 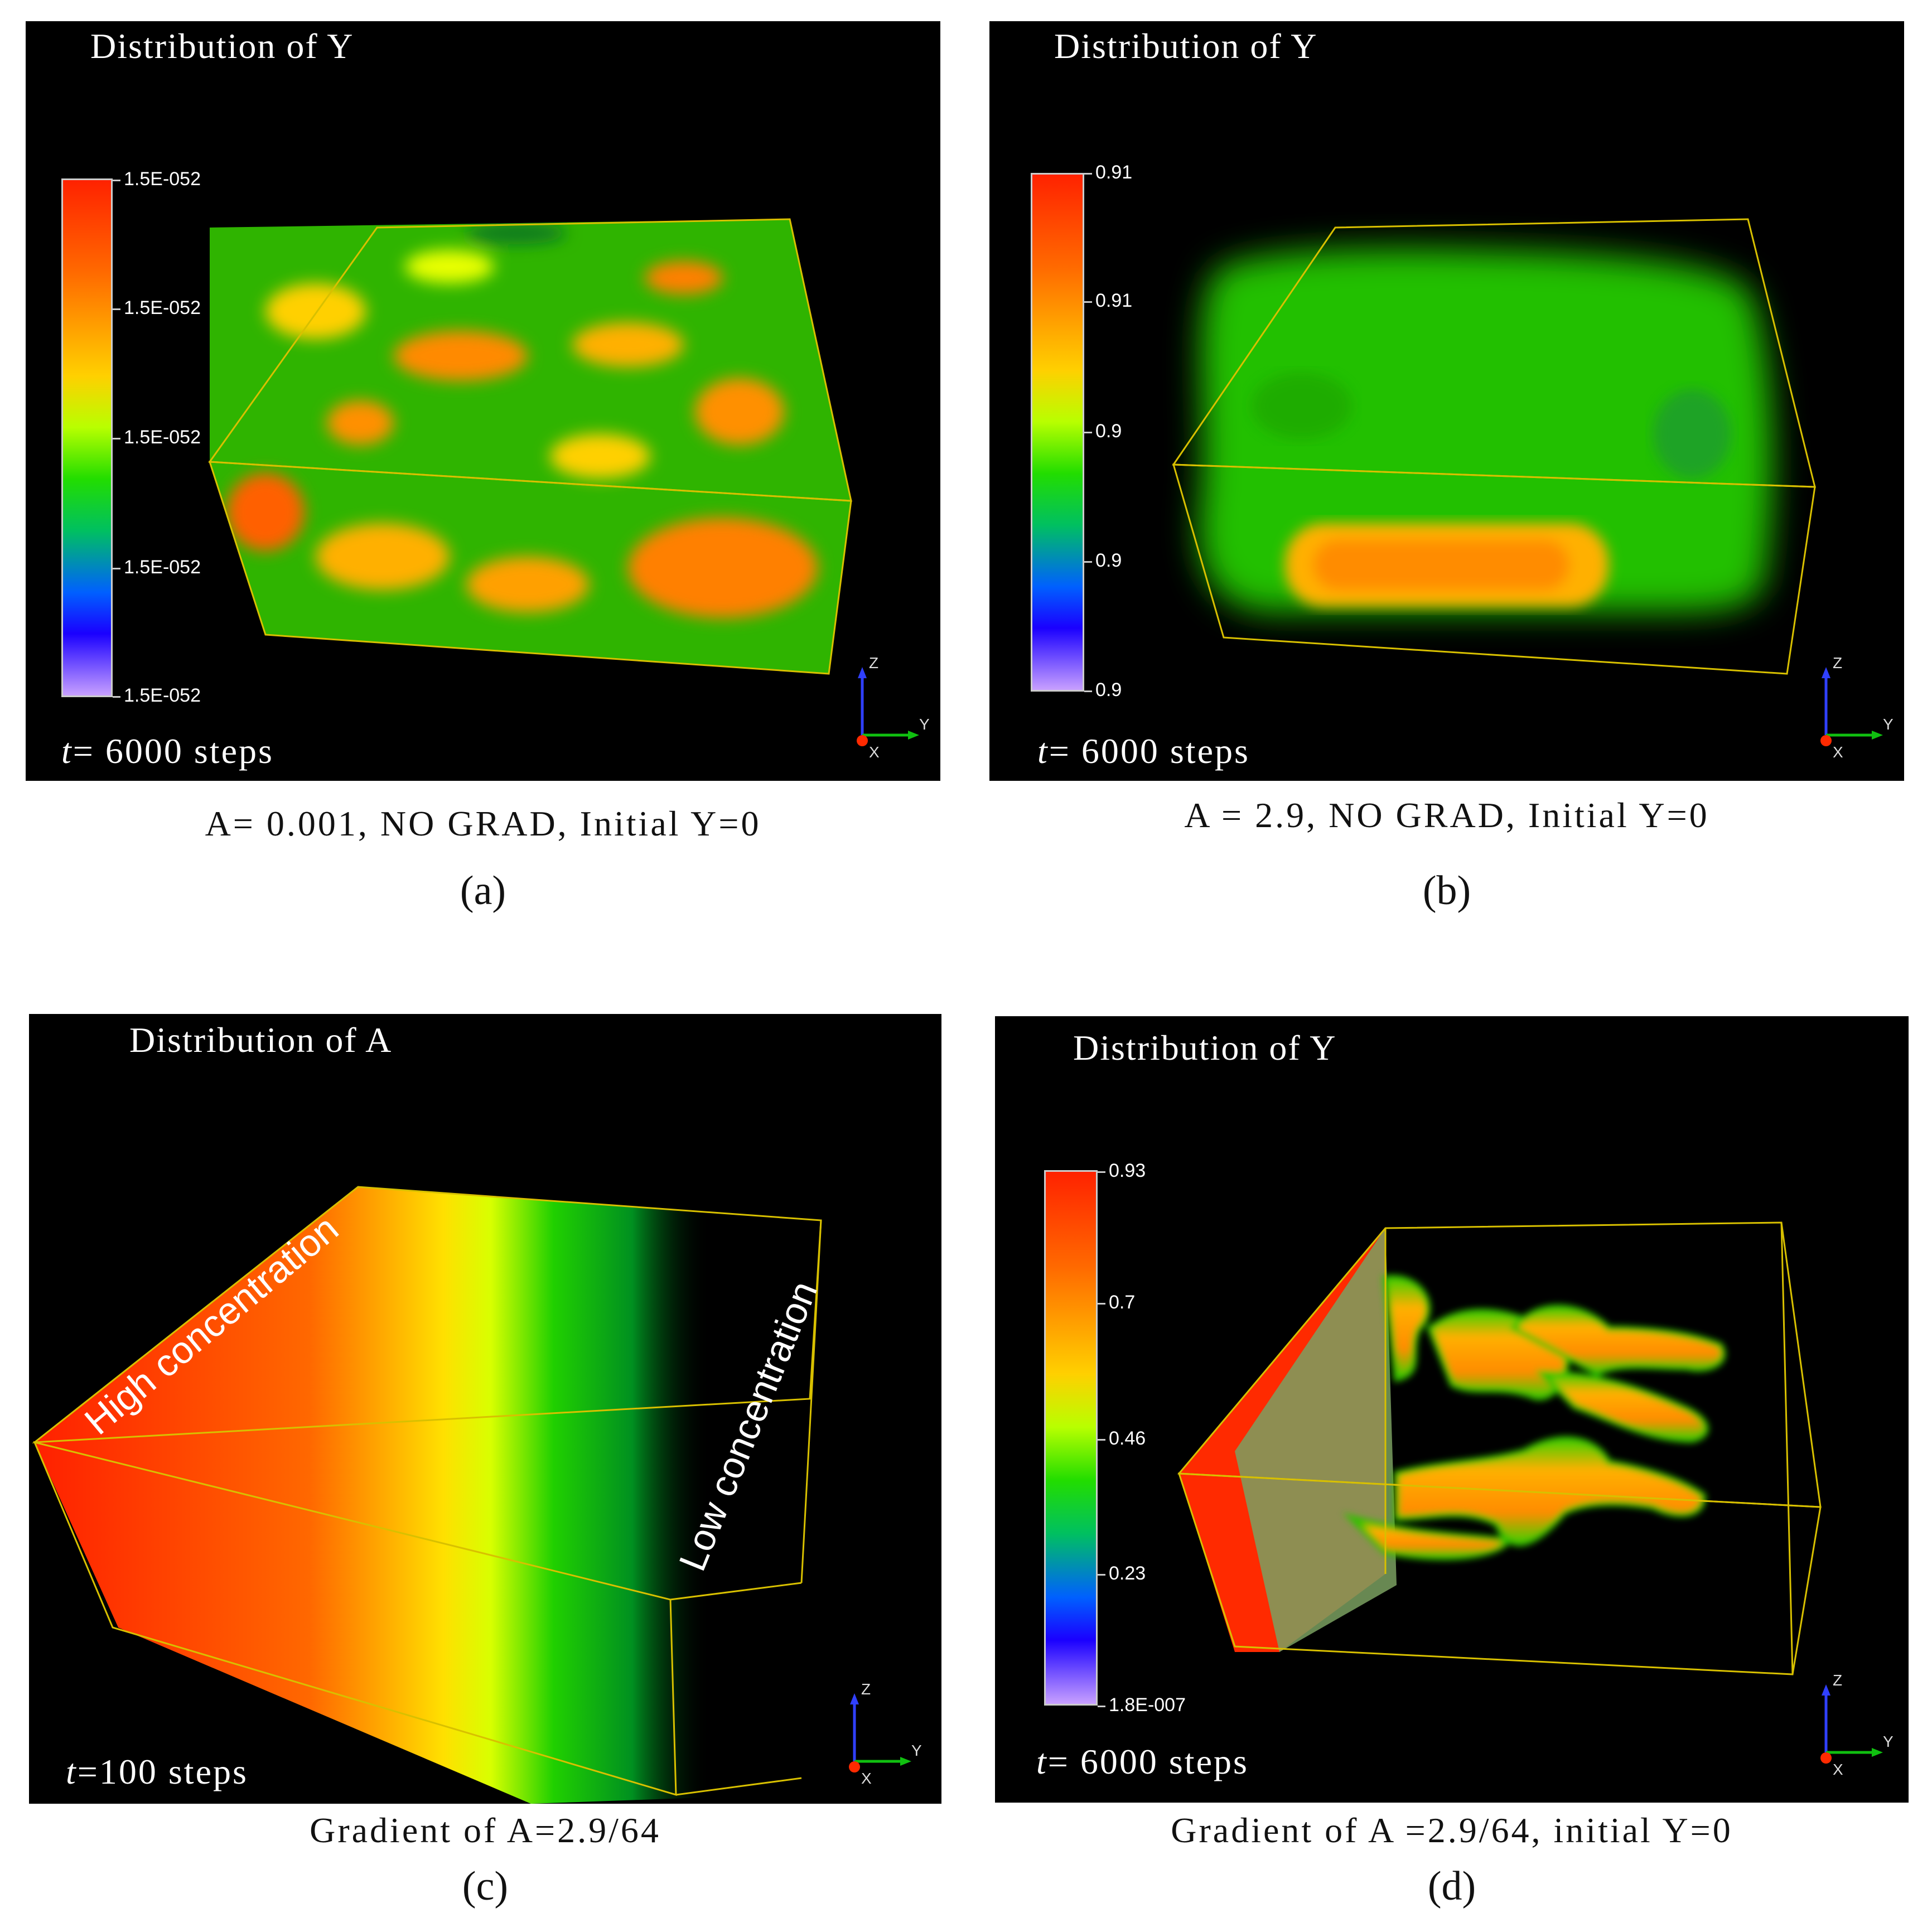 What do you see at coordinates (485, 1886) in the screenshot?
I see `panel-label-c: (c)` at bounding box center [485, 1886].